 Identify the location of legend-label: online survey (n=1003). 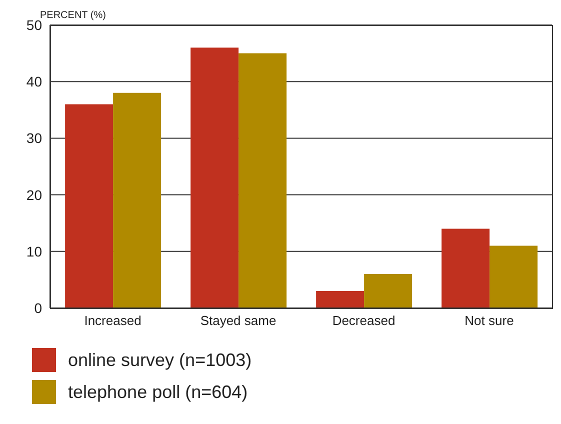
(160, 360).